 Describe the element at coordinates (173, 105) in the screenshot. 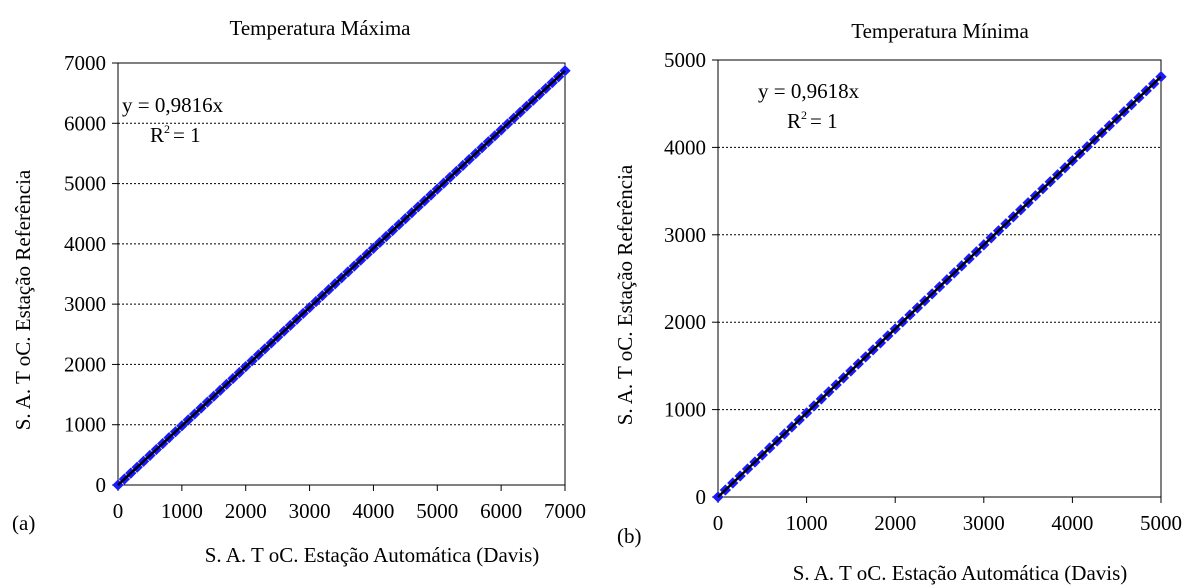

I see `trendline-equation-a: y = 0,9816x` at that location.